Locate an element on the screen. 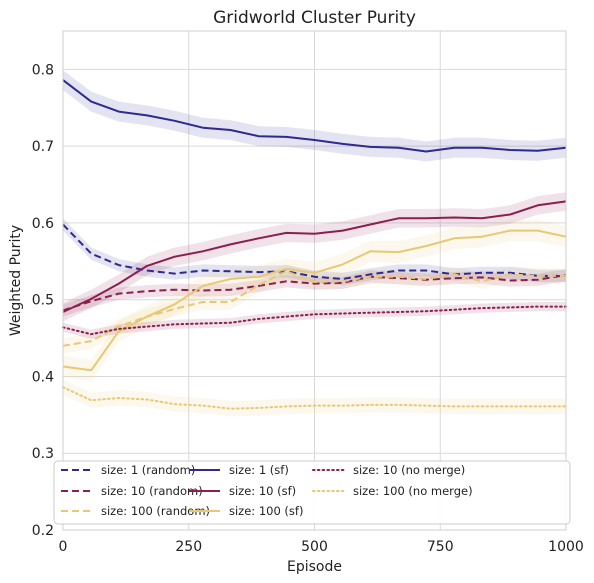 The height and width of the screenshot is (583, 594). y-tick-label: 0.7 is located at coordinates (43, 147).